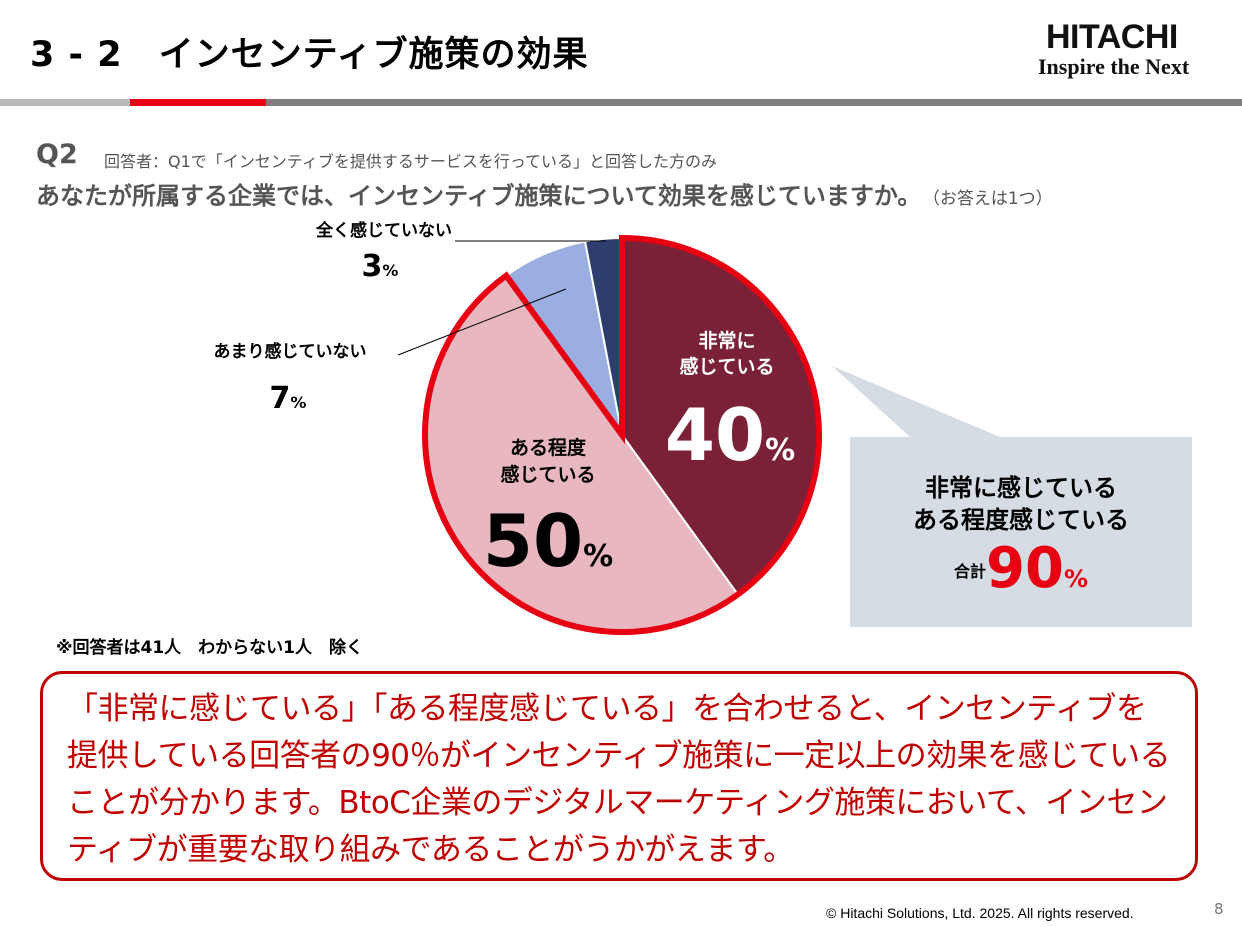 The height and width of the screenshot is (927, 1242). I want to click on summary-line-2: ある程度感じている, so click(1021, 520).